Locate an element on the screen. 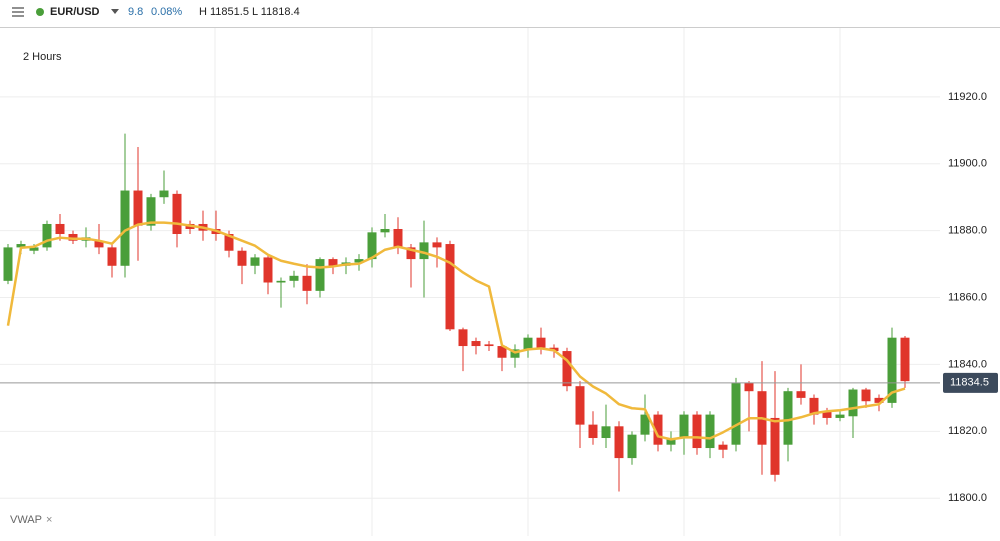  y-tick-label: 11900.0 is located at coordinates (967, 164).